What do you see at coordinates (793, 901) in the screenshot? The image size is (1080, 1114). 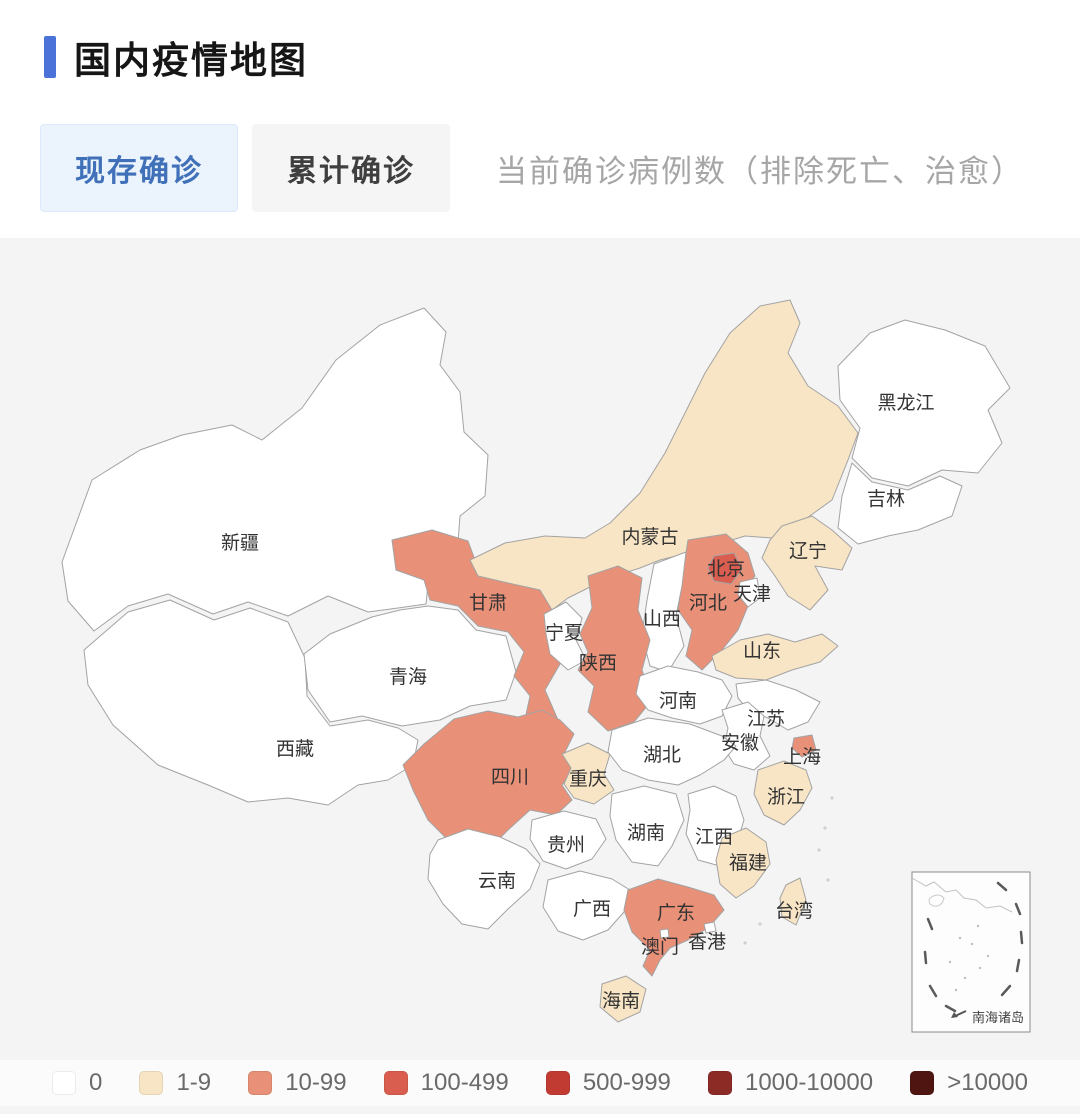 I see `province-taiwan` at bounding box center [793, 901].